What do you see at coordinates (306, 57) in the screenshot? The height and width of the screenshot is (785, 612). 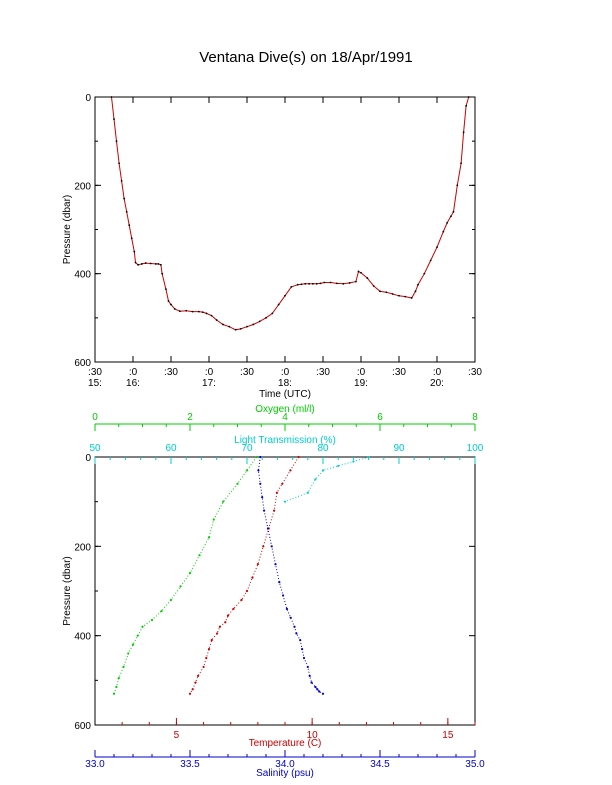 I see `figure-title: Ventana Dive(s) on 18/Apr/1991` at bounding box center [306, 57].